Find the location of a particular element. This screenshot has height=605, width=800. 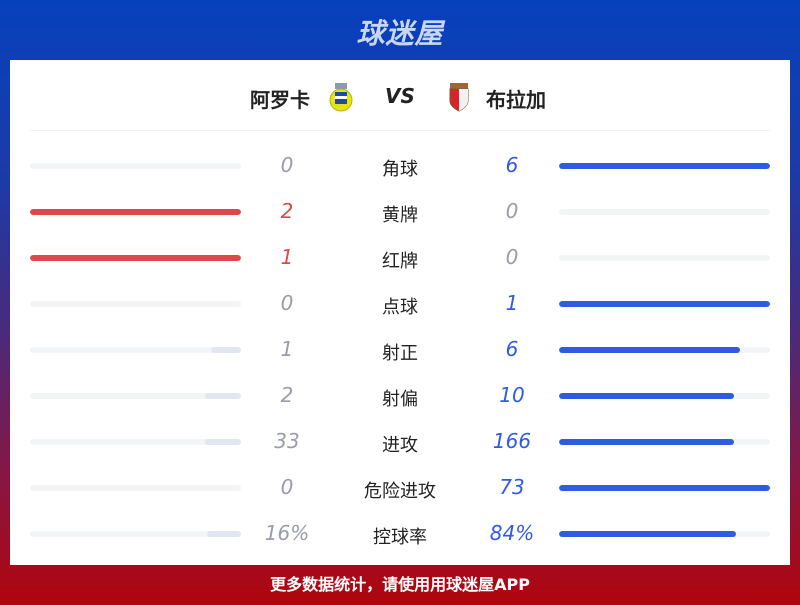

home-value: 16% is located at coordinates (287, 533).